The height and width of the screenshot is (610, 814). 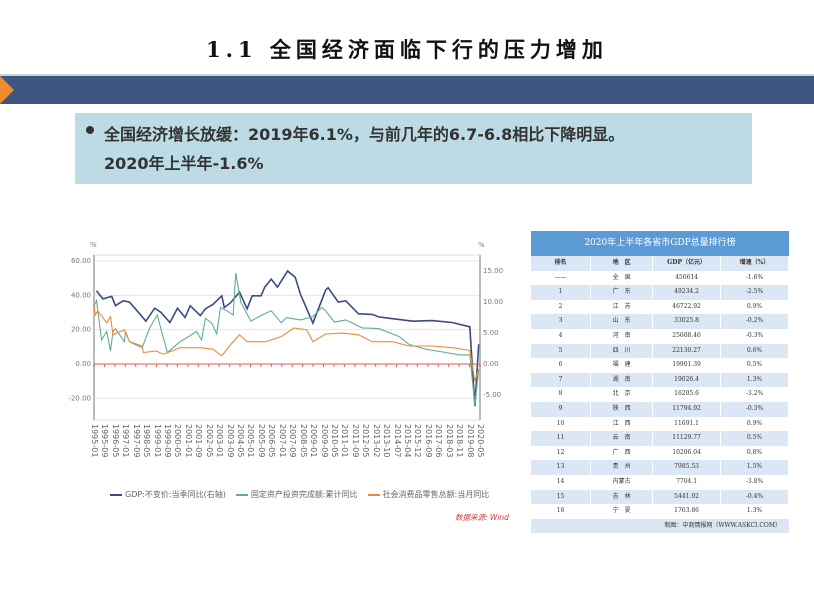 I want to click on plot-area, so click(x=287, y=337).